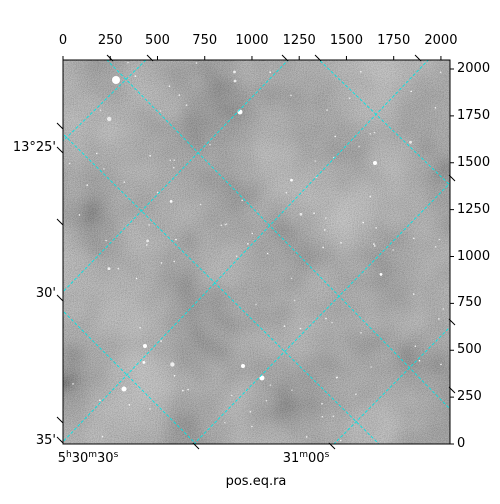 The image size is (500, 504). What do you see at coordinates (299, 40) in the screenshot?
I see `top-tick-label: 1250` at bounding box center [299, 40].